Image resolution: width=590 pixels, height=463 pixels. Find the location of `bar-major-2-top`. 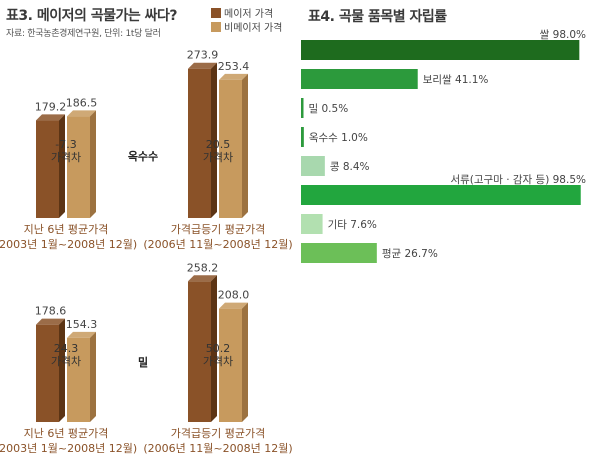

bar-major-2-top is located at coordinates (50, 321).